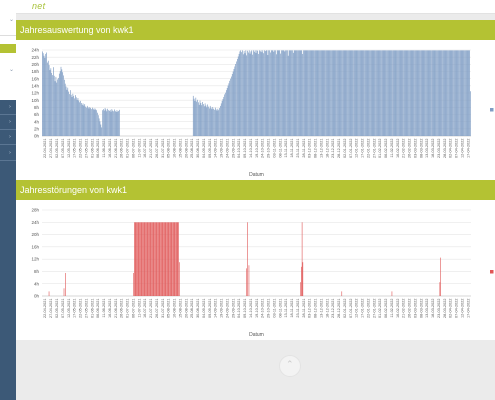  I want to click on y-tick-label: 24h, so click(35, 50).